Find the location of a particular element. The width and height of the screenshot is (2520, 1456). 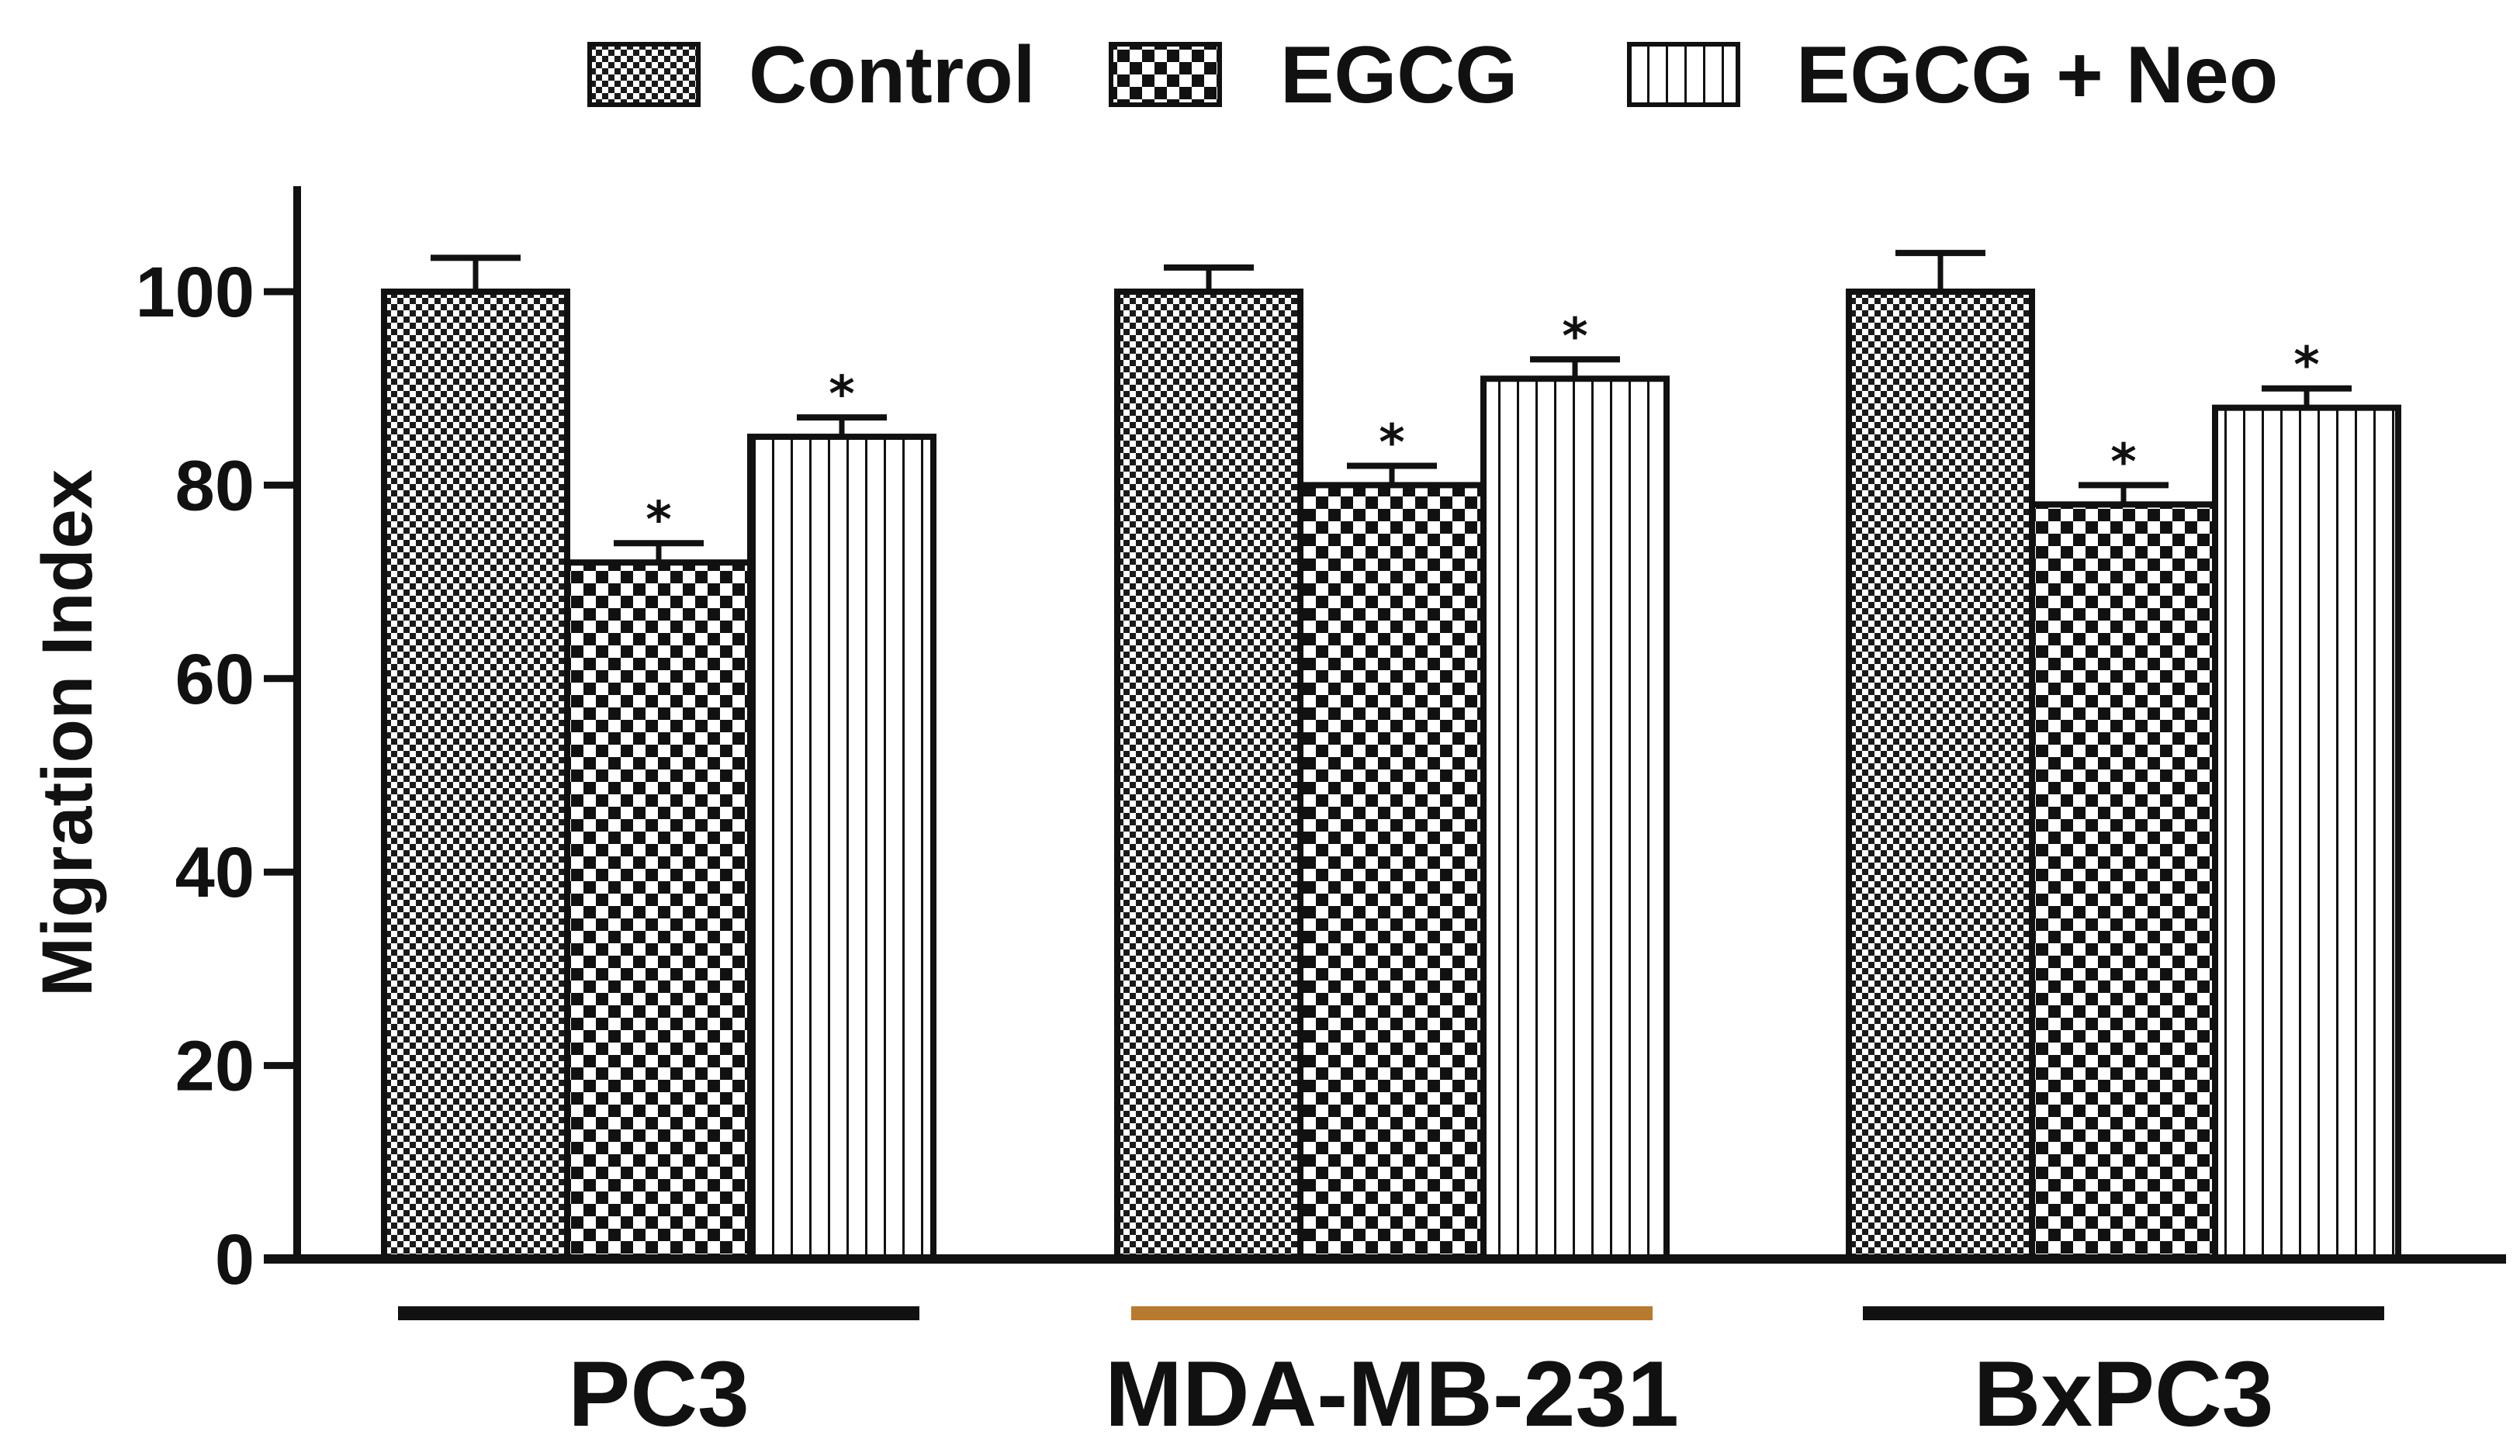

legend-swatch-control is located at coordinates (644, 74).